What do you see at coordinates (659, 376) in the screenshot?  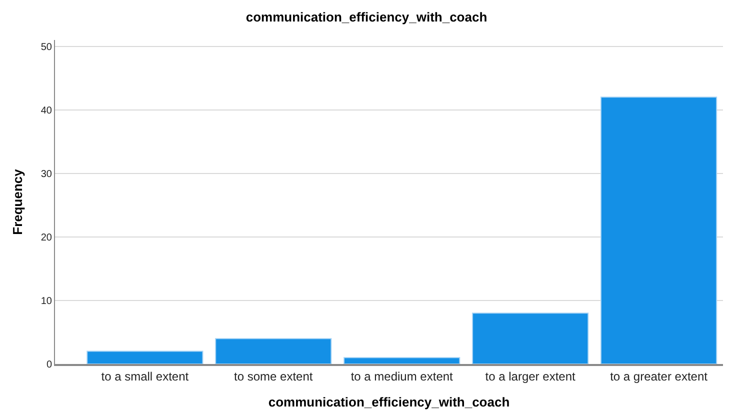 I see `x-tick-label: to a greater extent` at bounding box center [659, 376].